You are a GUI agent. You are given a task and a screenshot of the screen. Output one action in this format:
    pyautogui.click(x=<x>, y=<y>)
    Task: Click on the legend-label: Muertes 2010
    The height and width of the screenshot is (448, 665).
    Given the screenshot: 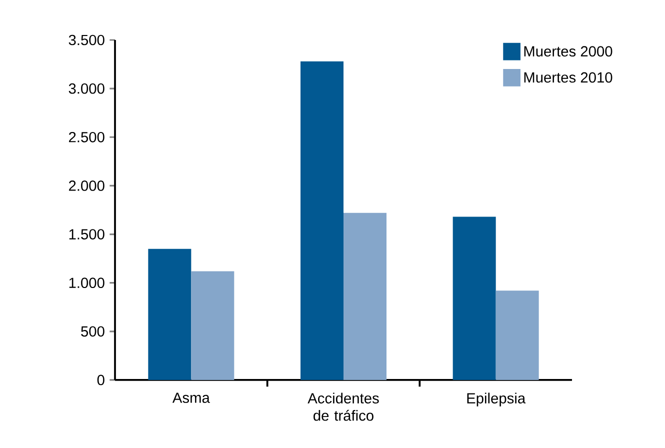 What is the action you would take?
    pyautogui.click(x=568, y=77)
    